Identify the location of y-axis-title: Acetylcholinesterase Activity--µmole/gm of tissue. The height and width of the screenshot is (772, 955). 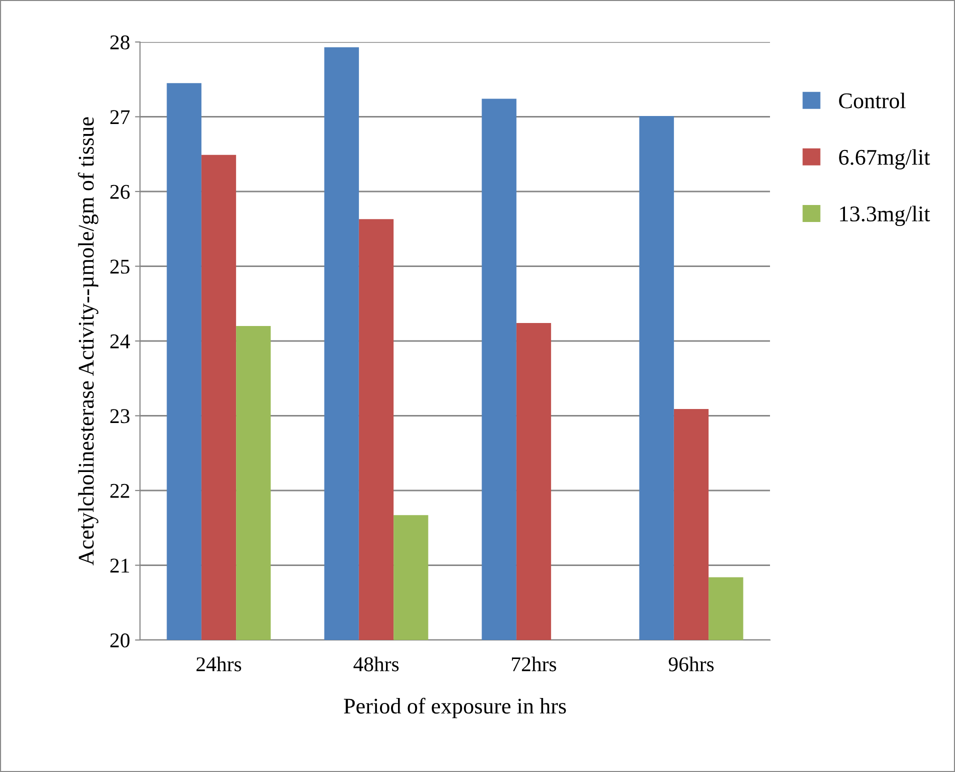
(88, 341).